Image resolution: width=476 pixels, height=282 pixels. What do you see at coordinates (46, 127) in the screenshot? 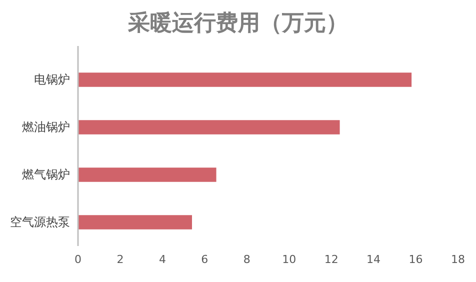
I see `y-tick-label: 燃油锅炉` at bounding box center [46, 127].